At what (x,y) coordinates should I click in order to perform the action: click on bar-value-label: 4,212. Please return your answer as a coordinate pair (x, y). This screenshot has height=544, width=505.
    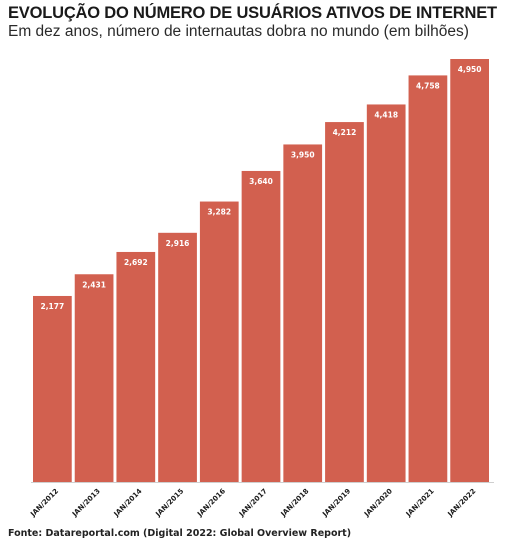
    Looking at the image, I should click on (345, 132).